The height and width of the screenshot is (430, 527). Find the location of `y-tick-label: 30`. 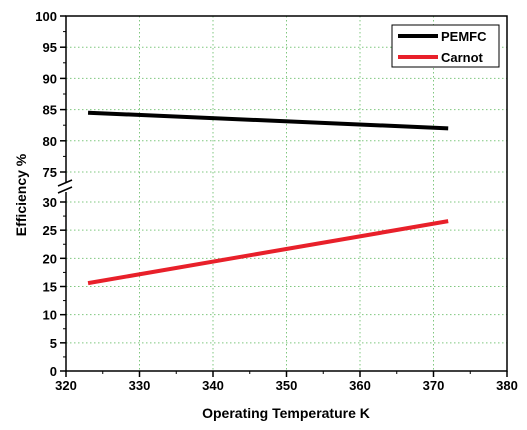

y-tick-label: 30 is located at coordinates (50, 202).